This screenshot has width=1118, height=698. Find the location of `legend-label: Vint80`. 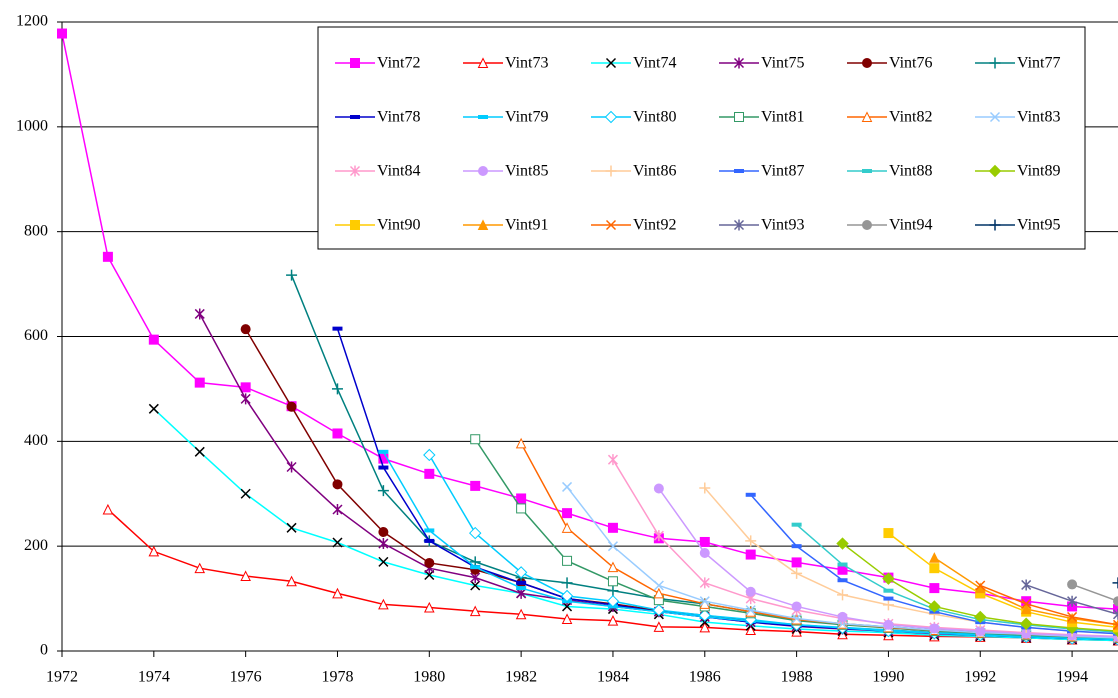

legend-label: Vint80 is located at coordinates (654, 117).